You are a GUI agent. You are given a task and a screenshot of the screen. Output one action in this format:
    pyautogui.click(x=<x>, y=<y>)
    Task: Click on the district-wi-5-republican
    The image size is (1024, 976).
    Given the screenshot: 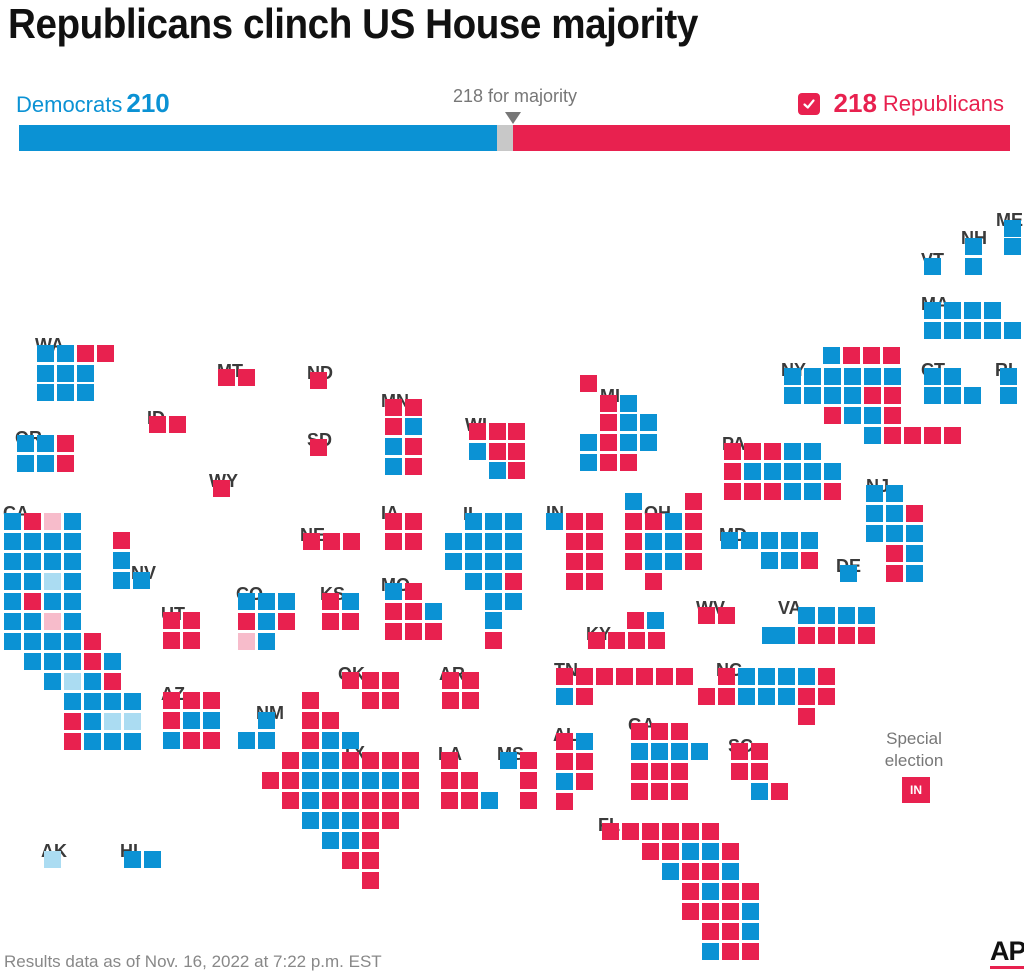 What is the action you would take?
    pyautogui.click(x=497, y=451)
    